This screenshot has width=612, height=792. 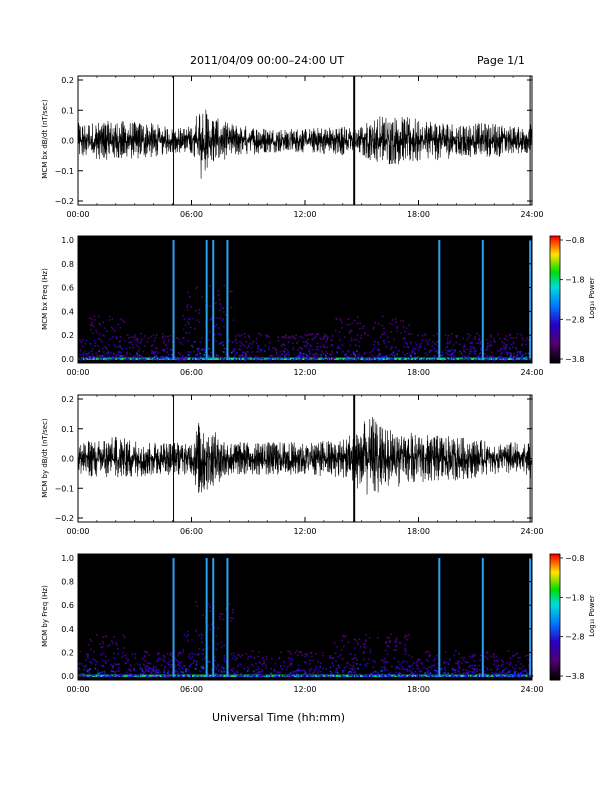 What do you see at coordinates (191, 689) in the screenshot?
I see `x-tick-label: 06:00` at bounding box center [191, 689].